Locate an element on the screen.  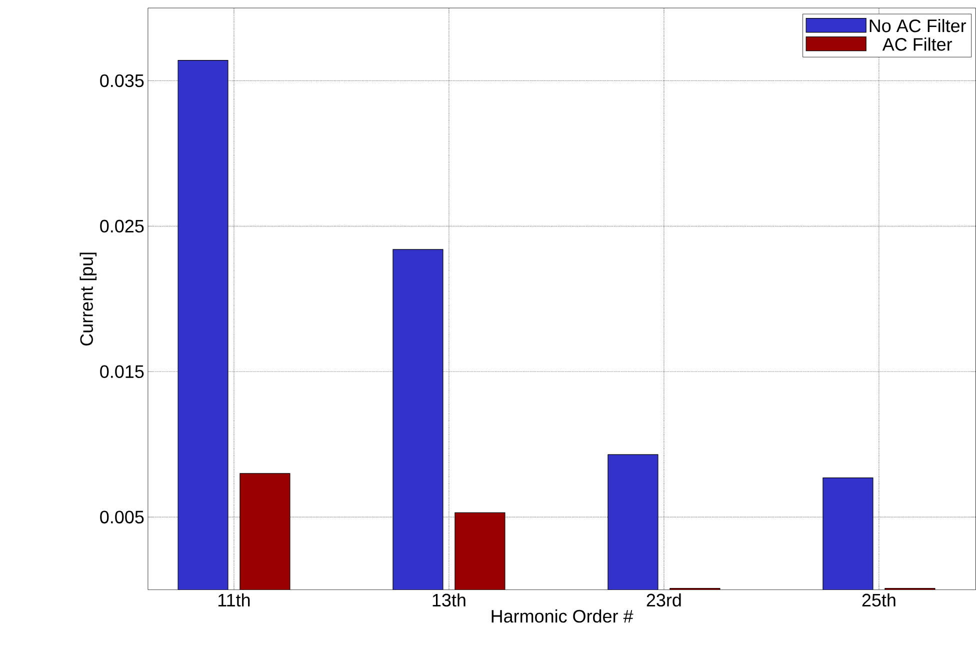
y-tick-label: 0.005 is located at coordinates (122, 517).